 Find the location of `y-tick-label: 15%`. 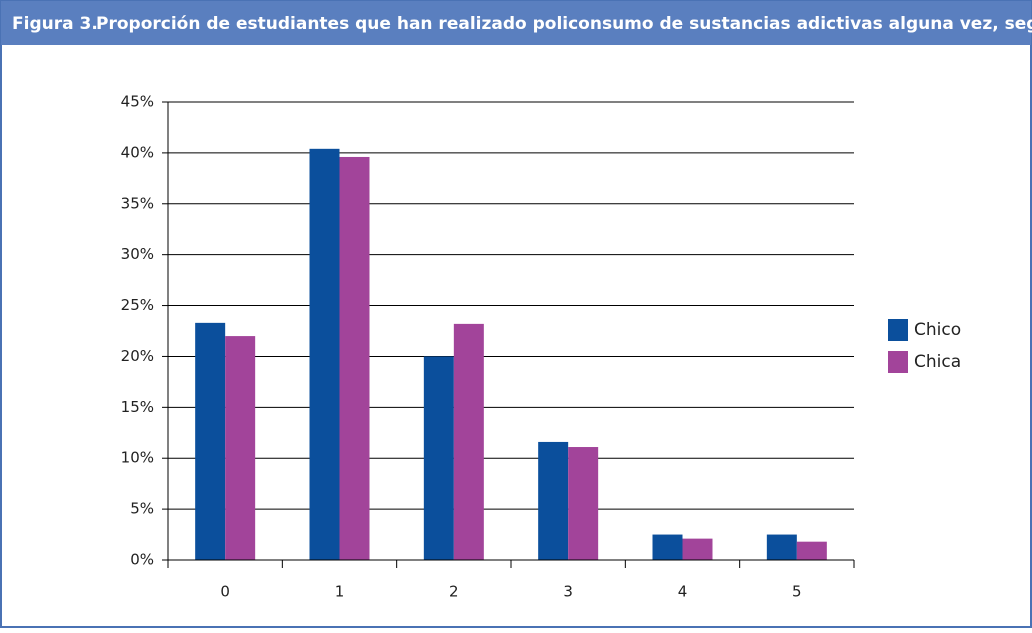

y-tick-label: 15% is located at coordinates (137, 407).